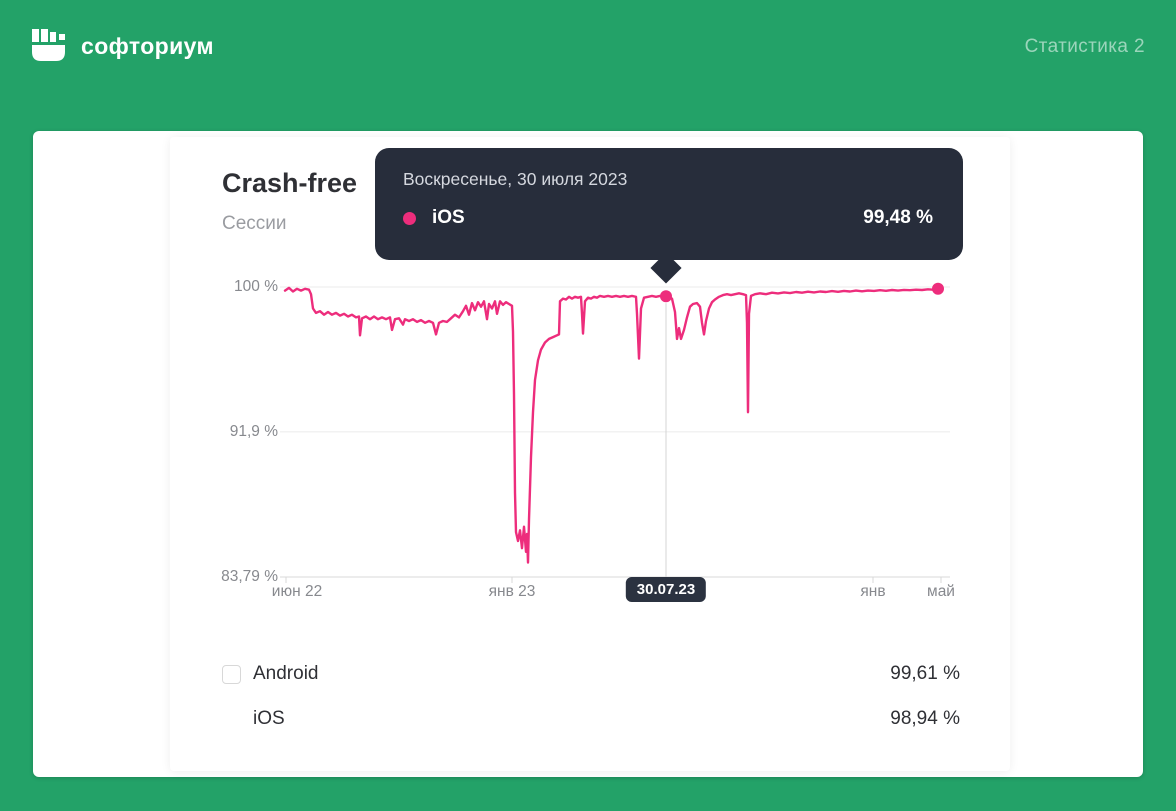 The height and width of the screenshot is (811, 1176). Describe the element at coordinates (409, 218) in the screenshot. I see `series-dot-icon` at that location.